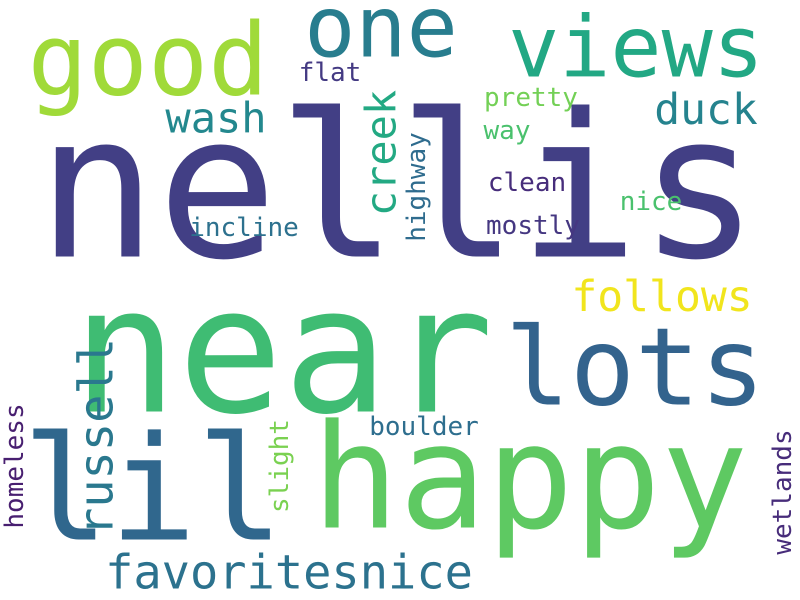  Describe the element at coordinates (330, 73) in the screenshot. I see `word-flat: flat` at that location.